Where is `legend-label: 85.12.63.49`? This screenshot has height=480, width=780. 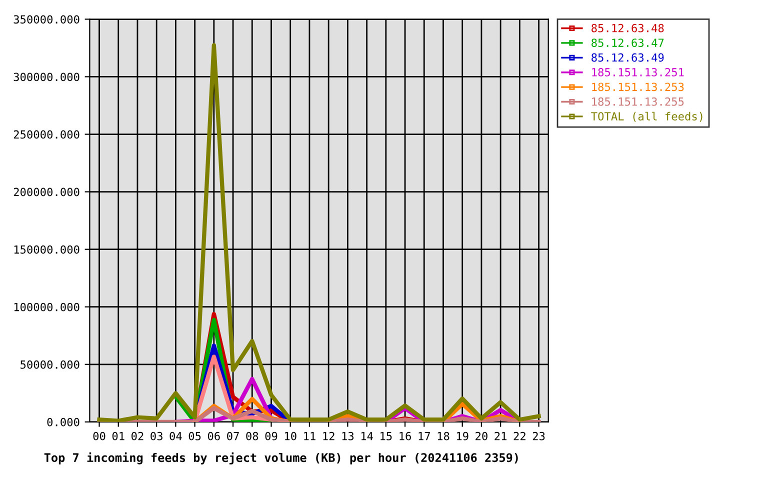
legend-label: 85.12.63.49 is located at coordinates (628, 57).